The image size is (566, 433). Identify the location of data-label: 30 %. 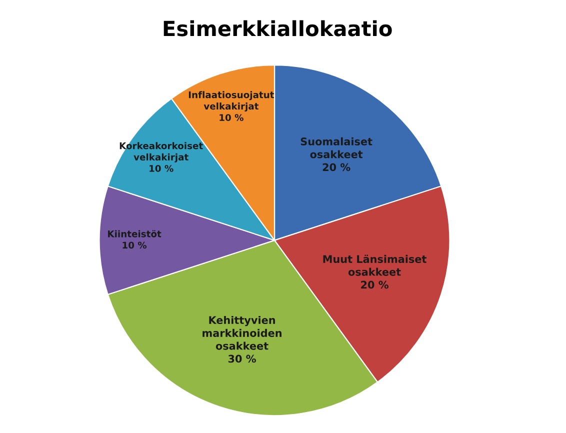
(242, 358).